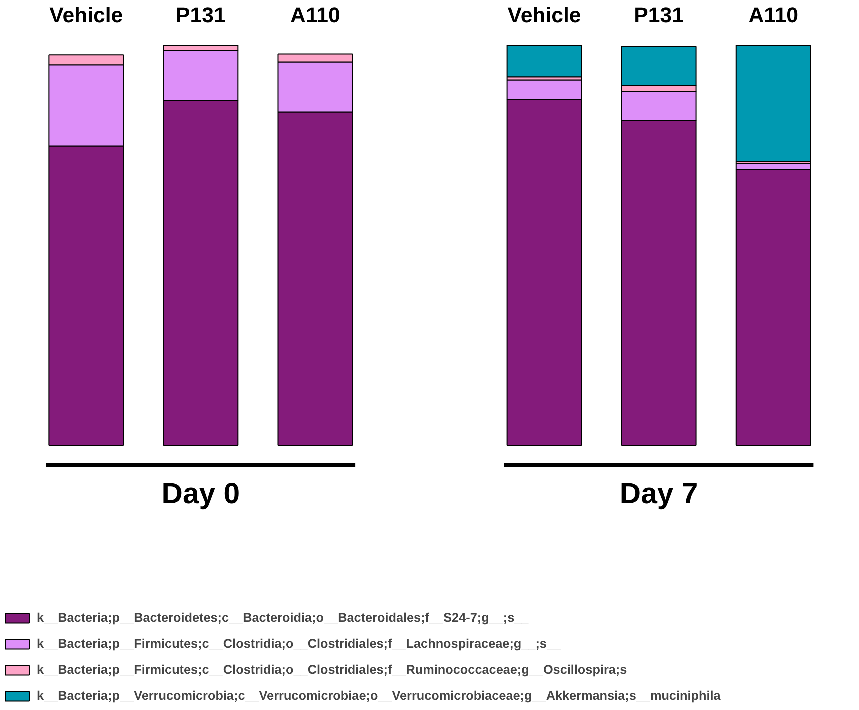 This screenshot has height=710, width=859. What do you see at coordinates (299, 644) in the screenshot?
I see `legend-label: k__Bacteria;p__Firmicutes;c__Clostridia;o__Clostridiales;f__Lachnospiraceae;g__;s__` at bounding box center [299, 644].